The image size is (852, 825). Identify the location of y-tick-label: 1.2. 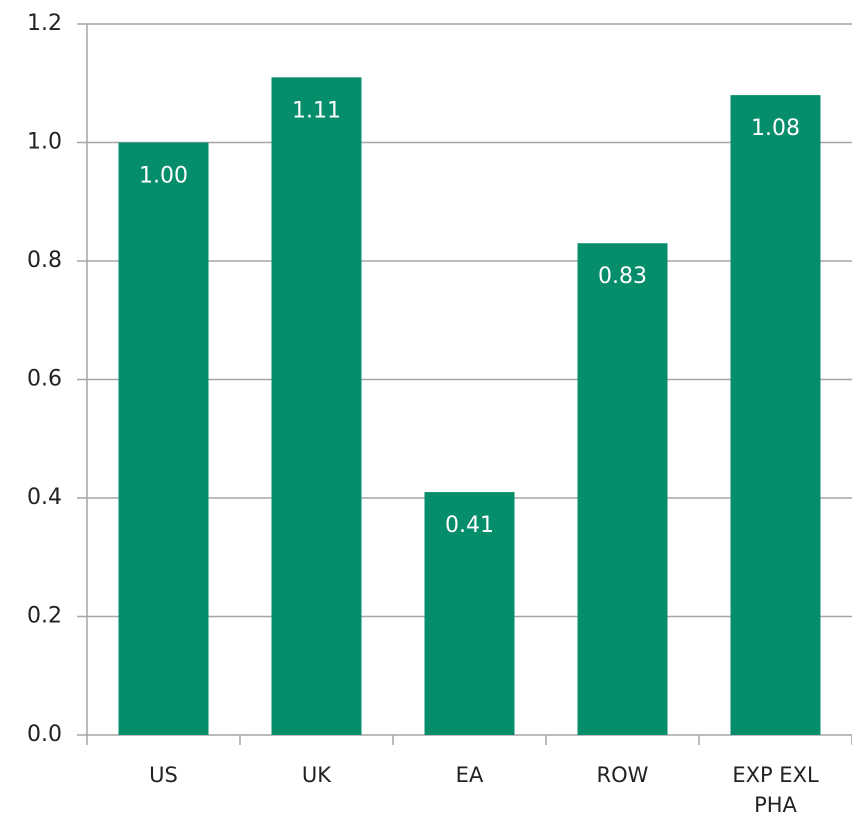
(44, 23).